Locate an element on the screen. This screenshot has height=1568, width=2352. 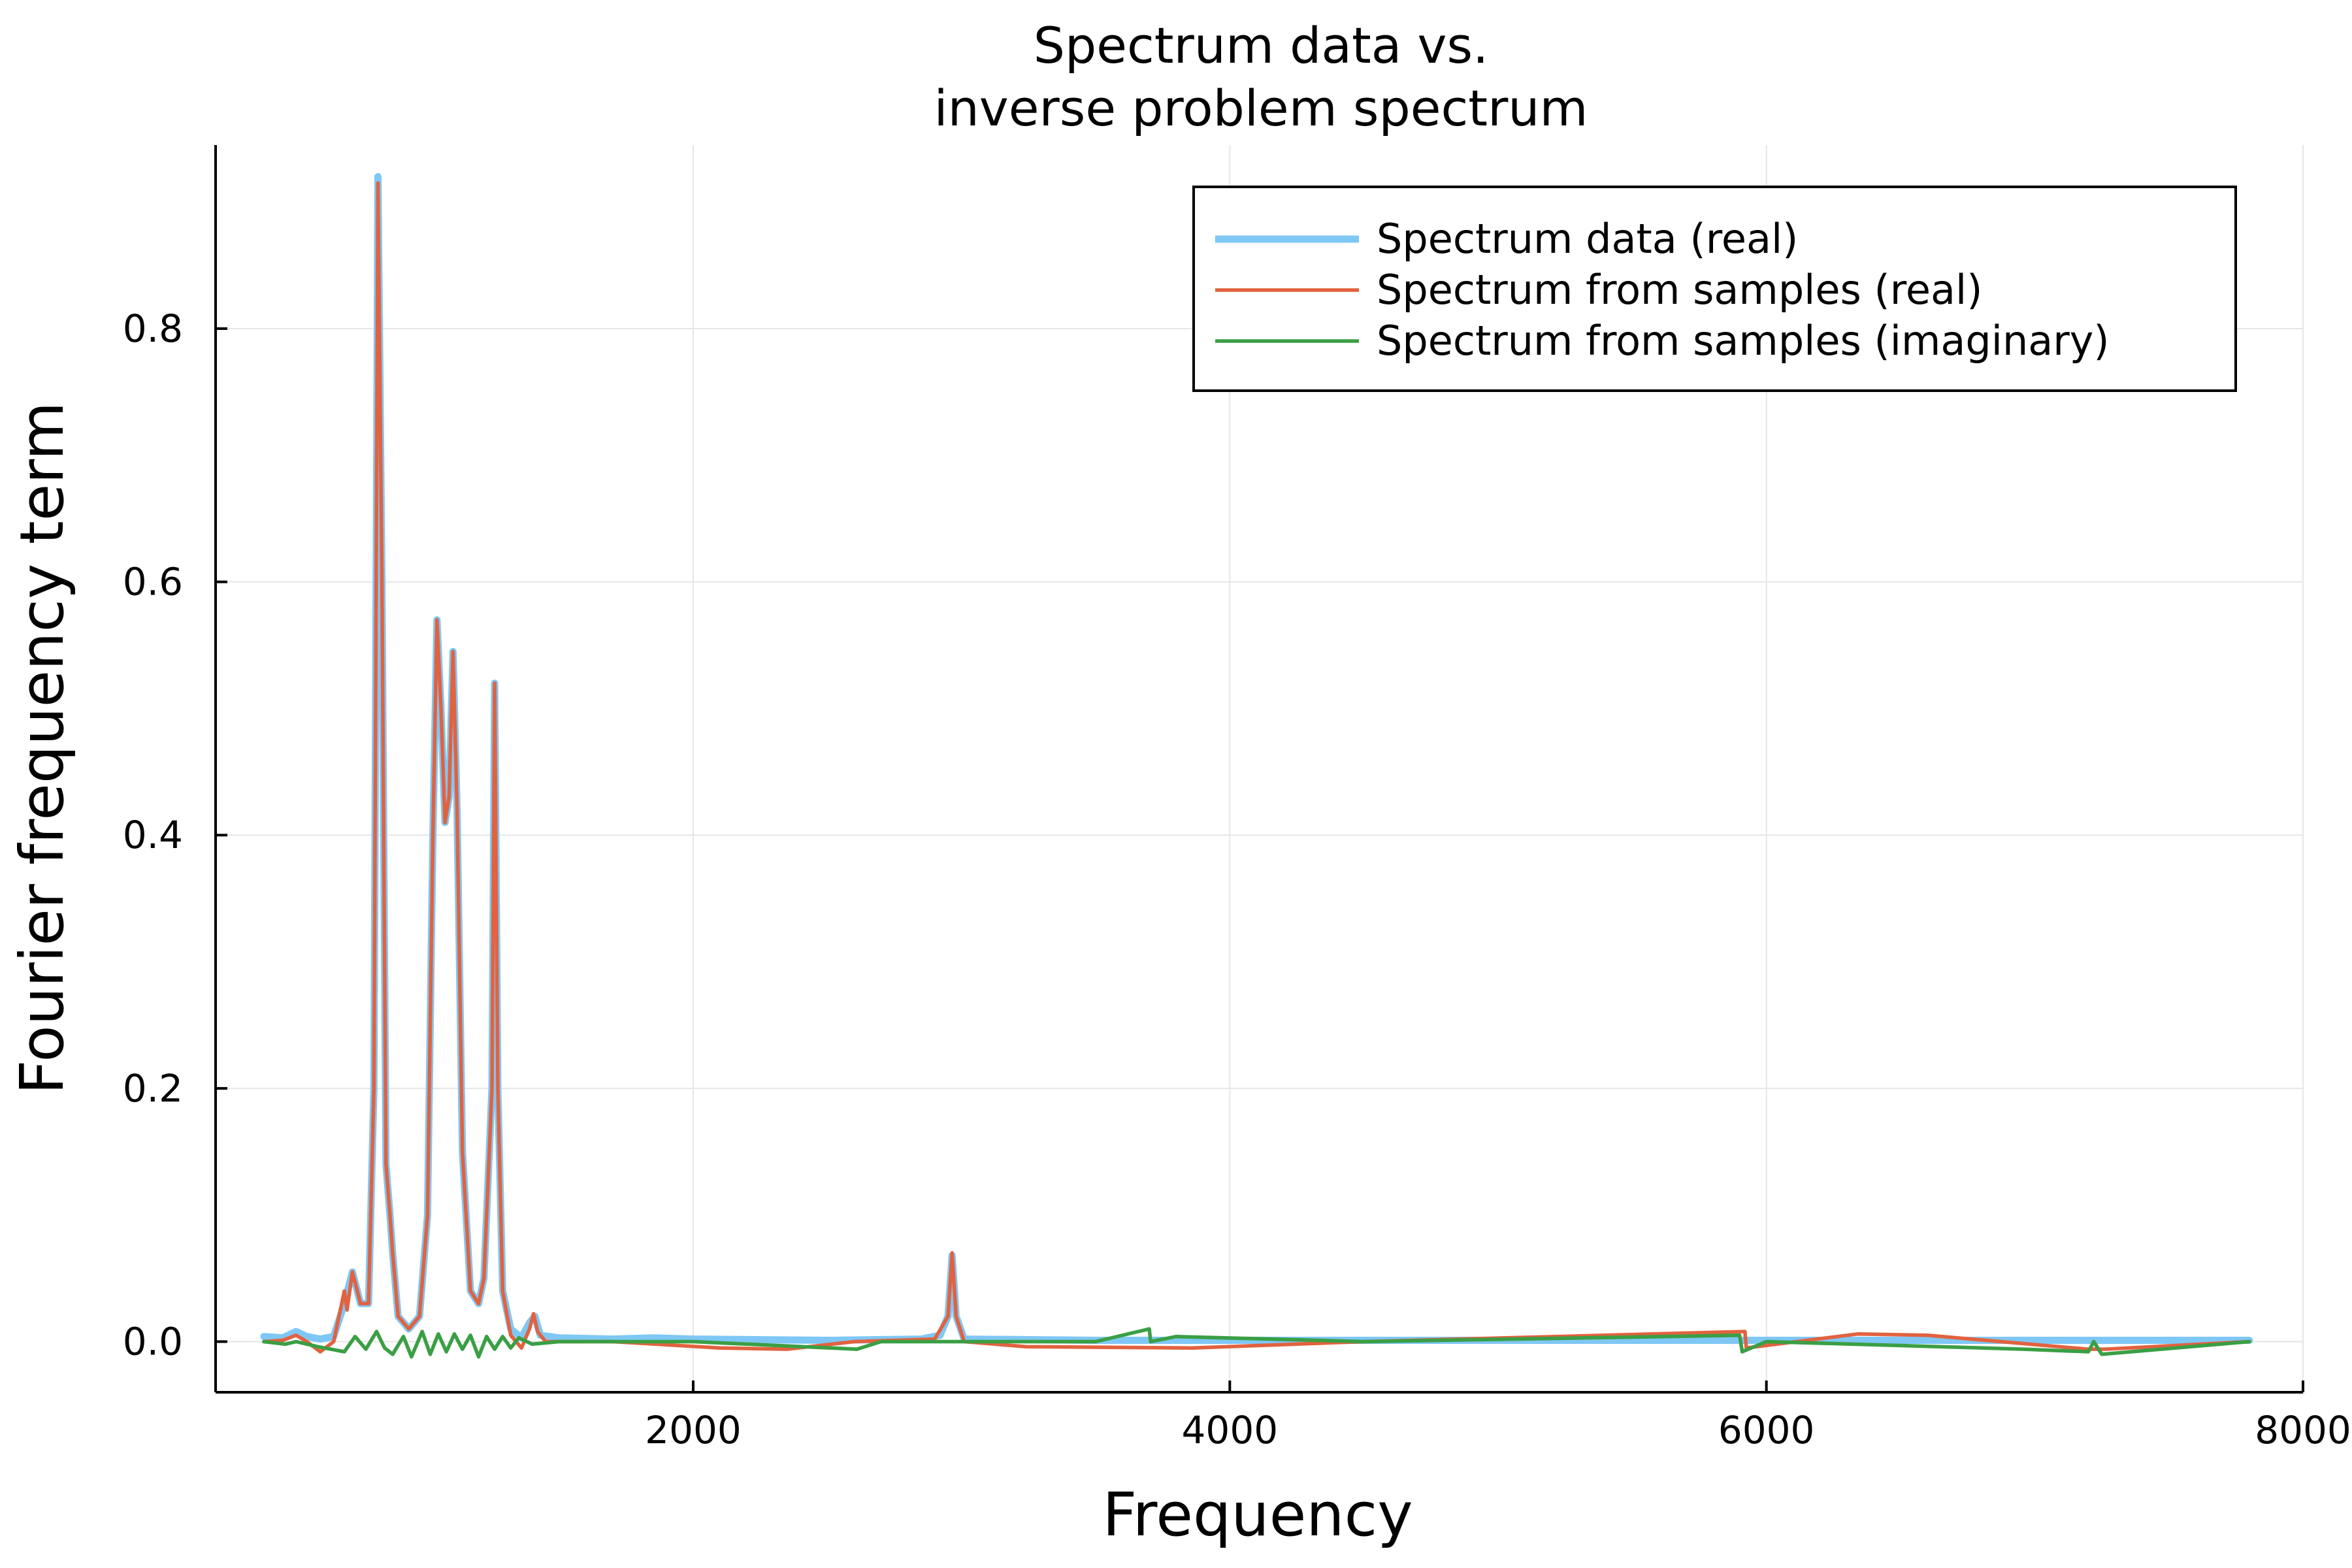
y-tick-label: 0.4 is located at coordinates (153, 835).